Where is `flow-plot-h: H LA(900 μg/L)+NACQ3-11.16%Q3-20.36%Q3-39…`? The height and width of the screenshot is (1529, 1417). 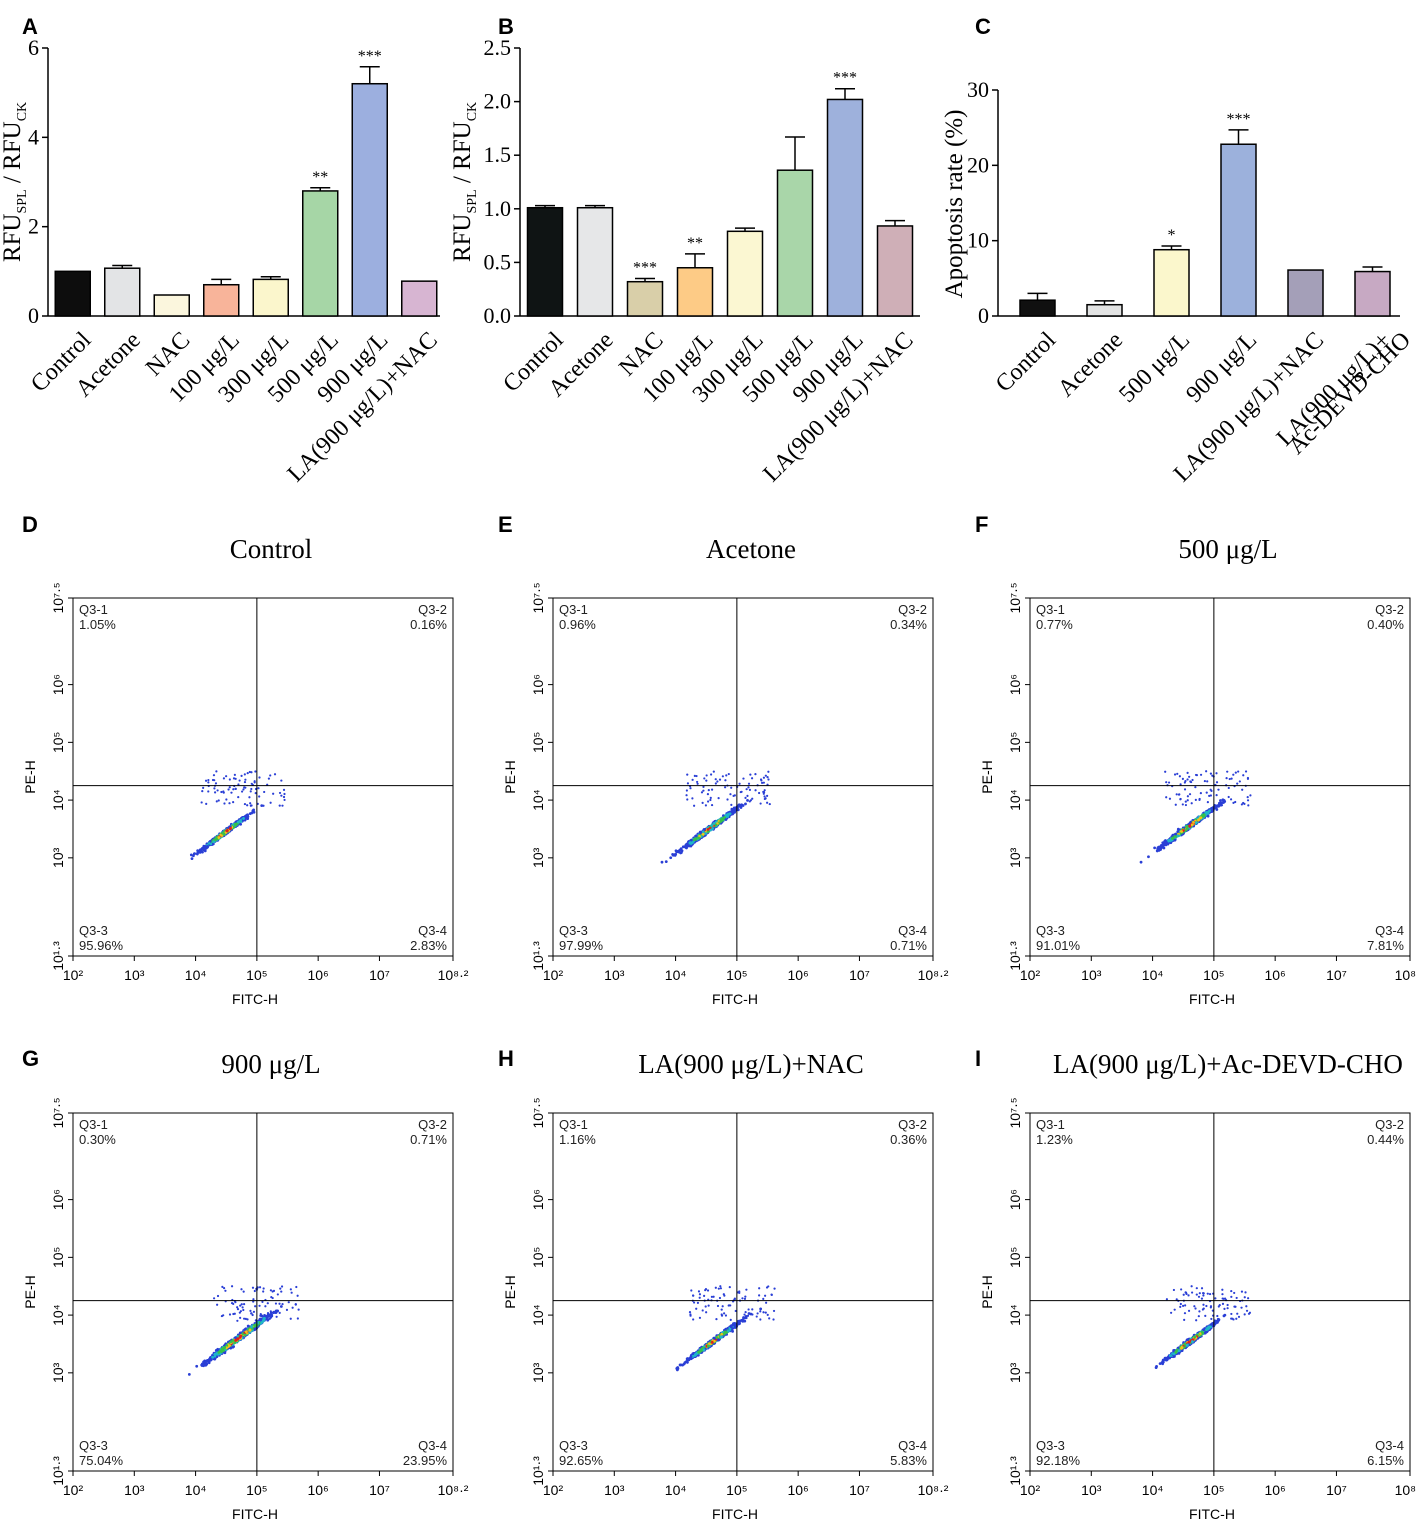
flow-plot-h: H LA(900 μg/L)+NACQ3-11.16%Q3-20.36%Q3-39… is located at coordinates (723, 1284).